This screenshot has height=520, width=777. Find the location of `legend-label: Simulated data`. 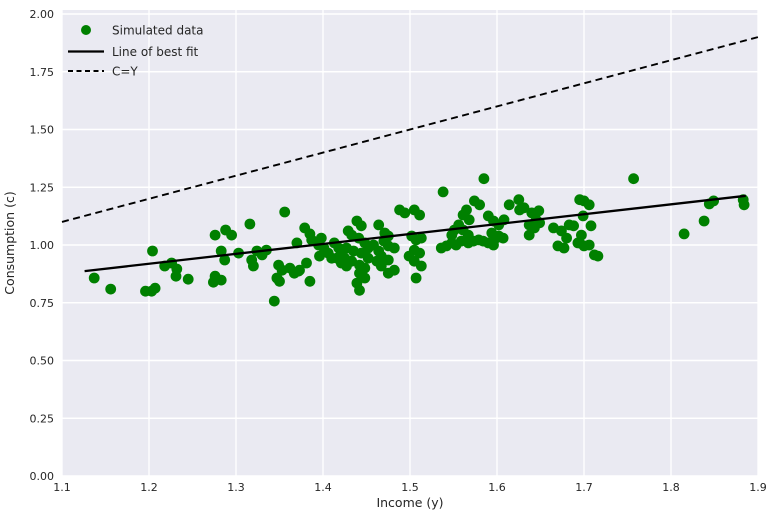

legend-label: Simulated data is located at coordinates (157, 31).